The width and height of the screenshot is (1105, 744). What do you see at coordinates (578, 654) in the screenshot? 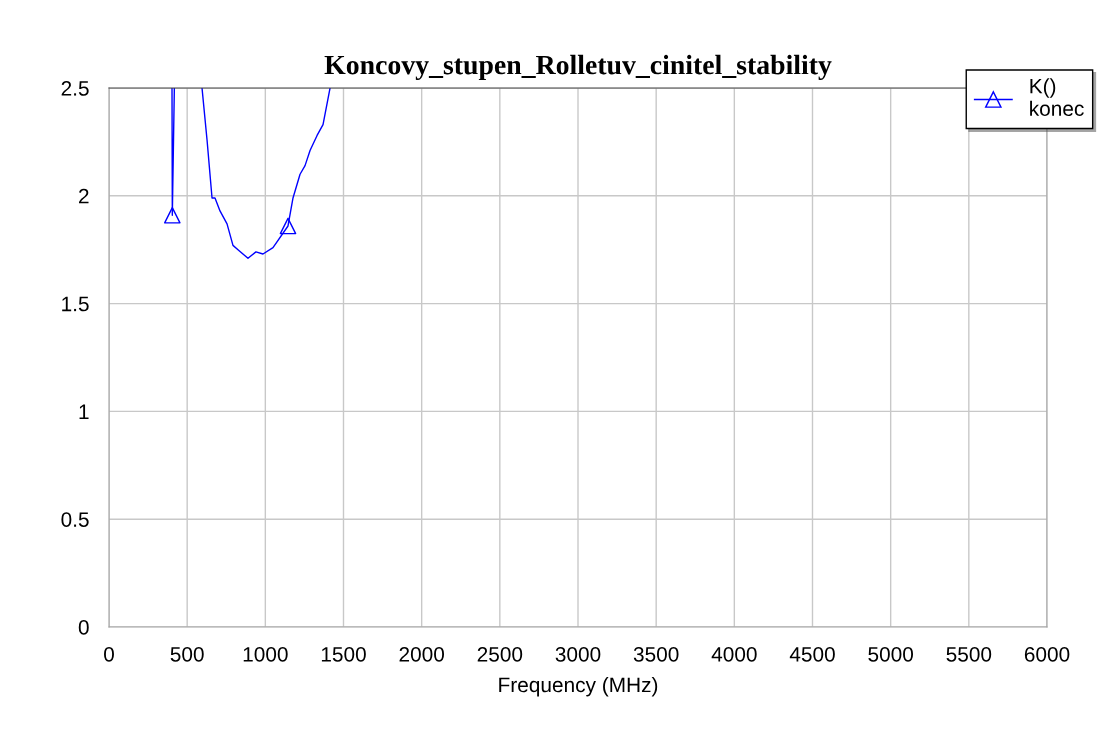
I see `x-tick-label: 3000` at bounding box center [578, 654].